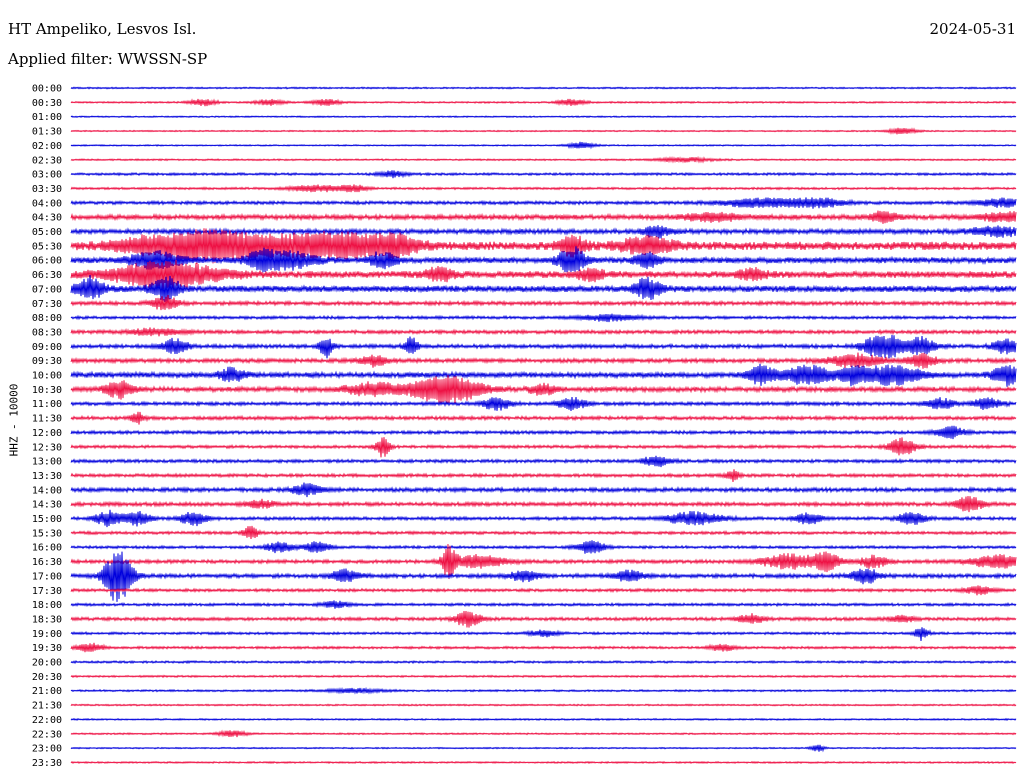 The image size is (1024, 780). I want to click on row-time-label: 21:30, so click(47, 706).